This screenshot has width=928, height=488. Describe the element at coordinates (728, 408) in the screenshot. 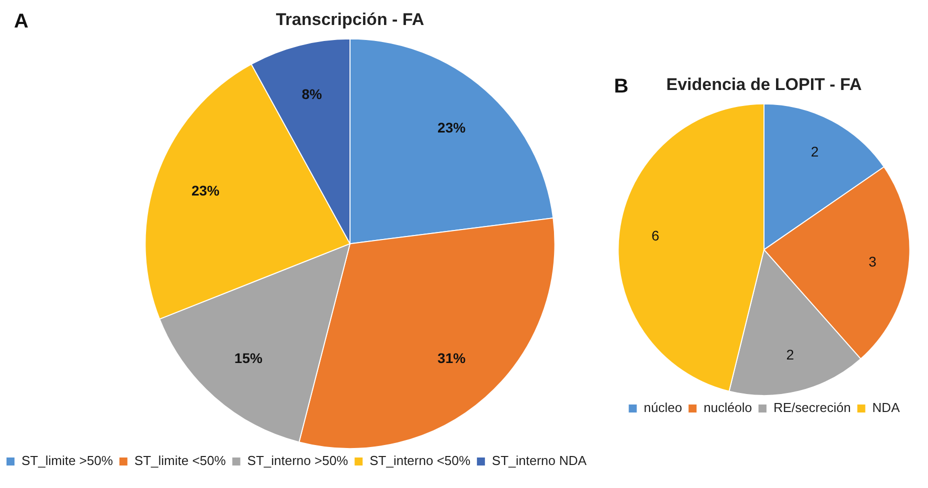

I see `legend-label: nucléolo` at that location.